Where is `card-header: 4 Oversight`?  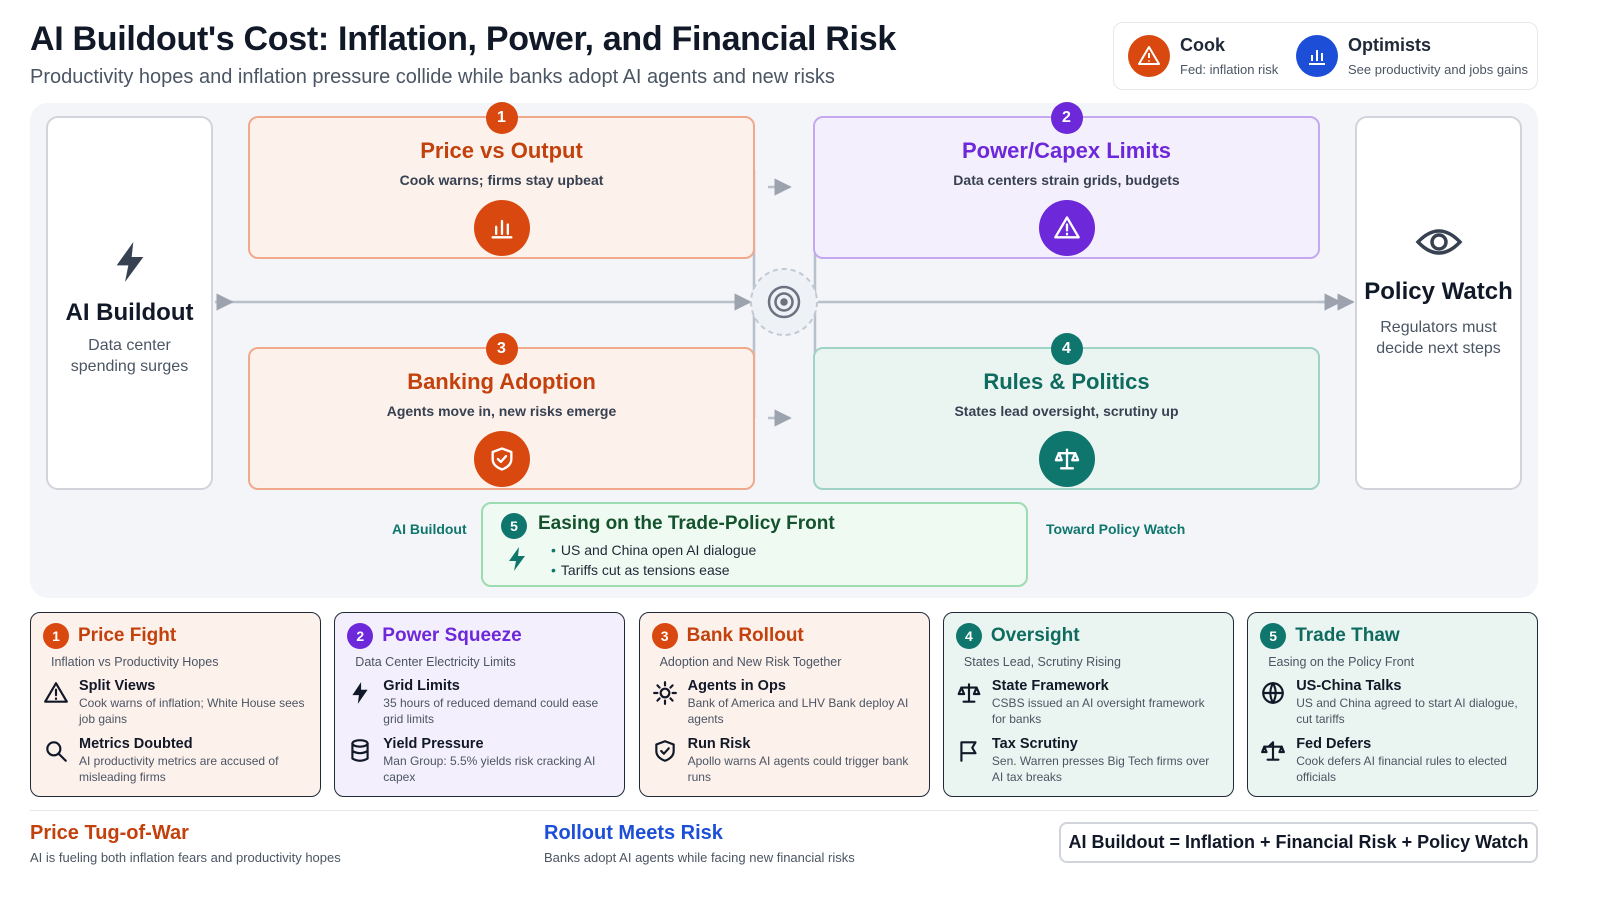
card-header: 4 Oversight is located at coordinates (1088, 636).